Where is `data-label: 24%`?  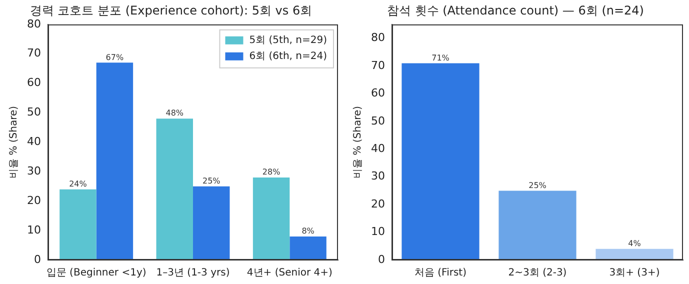
data-label: 24% is located at coordinates (78, 183).